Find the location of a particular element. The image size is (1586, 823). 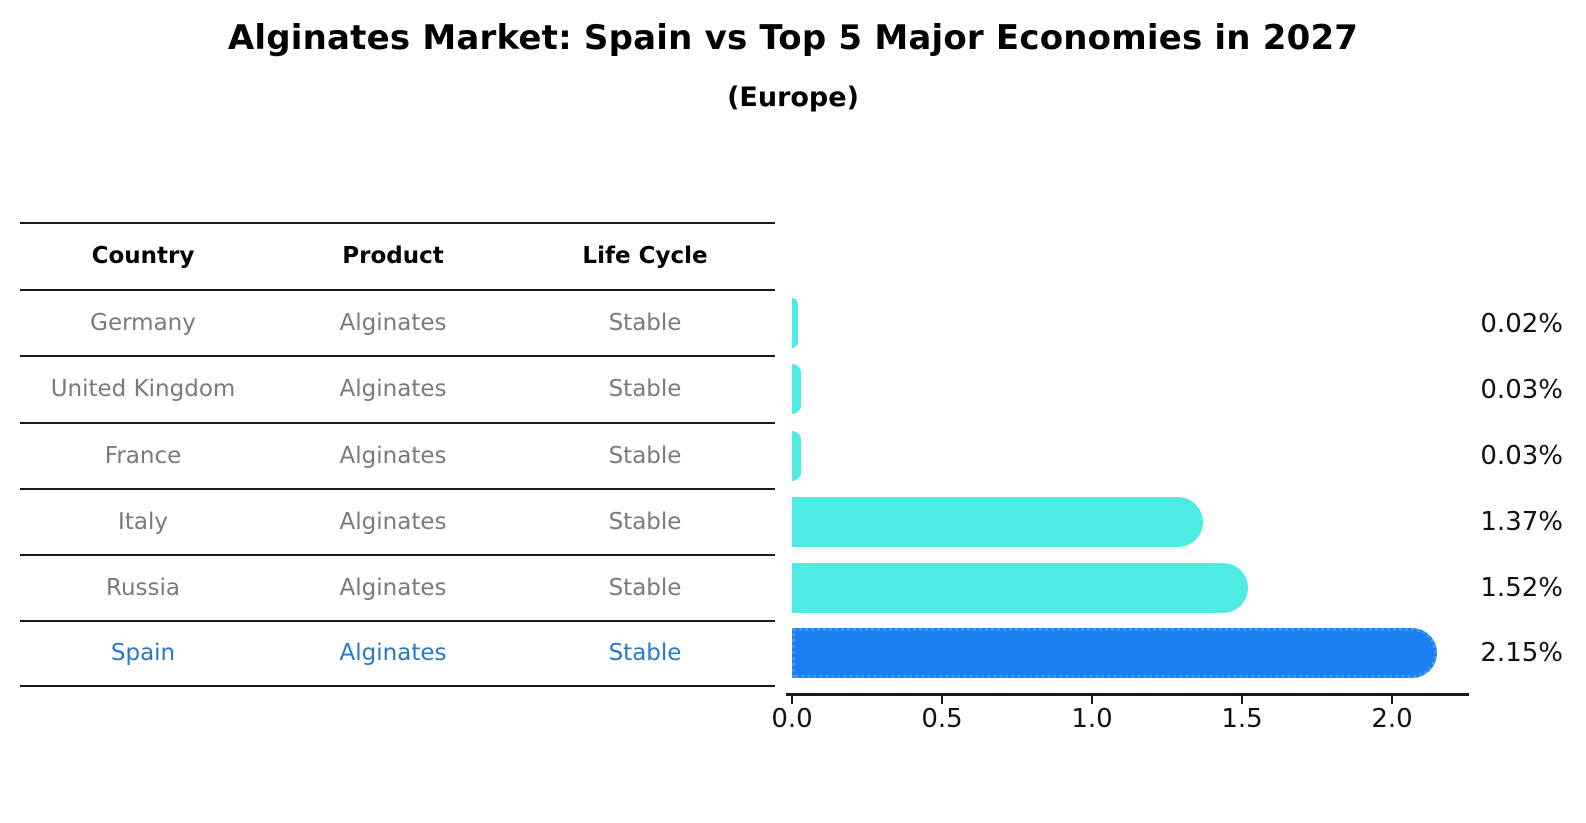

table-cell-country-highlight: Spain is located at coordinates (143, 653).